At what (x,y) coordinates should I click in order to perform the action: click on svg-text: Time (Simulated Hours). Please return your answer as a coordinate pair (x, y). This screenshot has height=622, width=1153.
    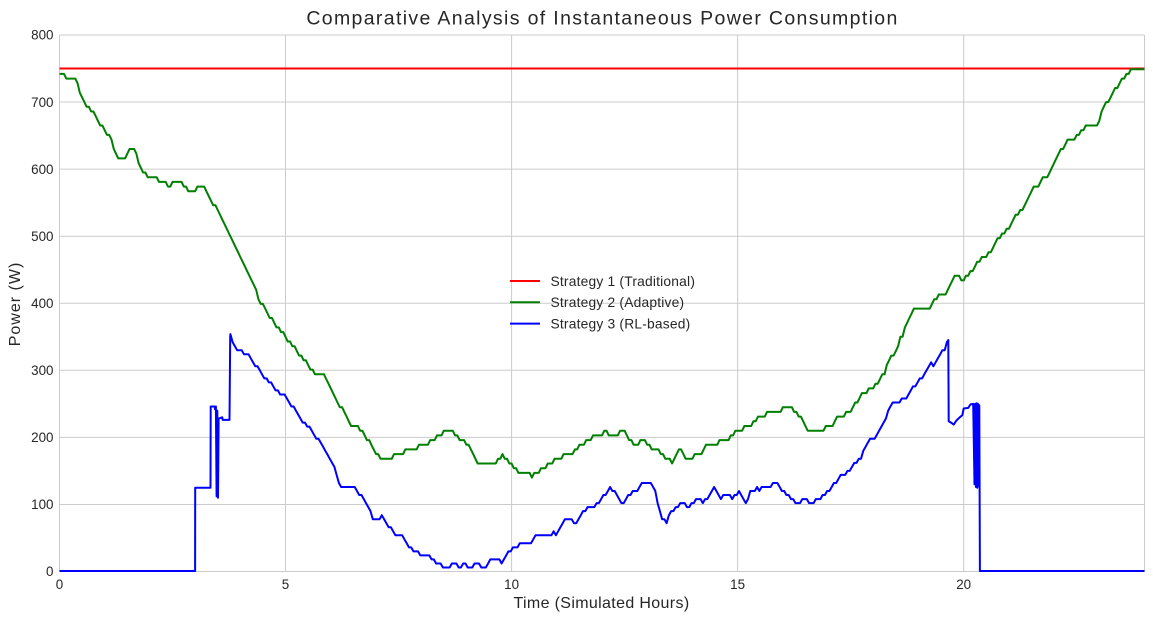
    Looking at the image, I should click on (601, 603).